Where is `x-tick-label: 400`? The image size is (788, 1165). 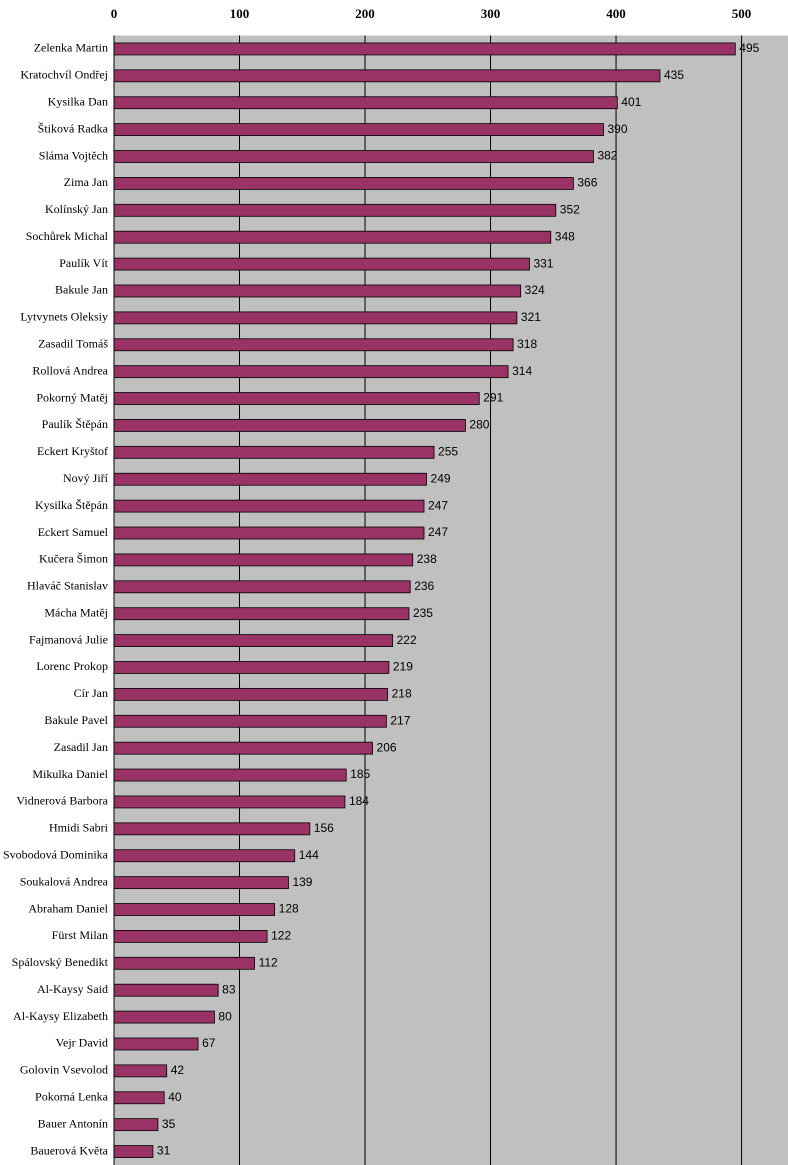 x-tick-label: 400 is located at coordinates (616, 13).